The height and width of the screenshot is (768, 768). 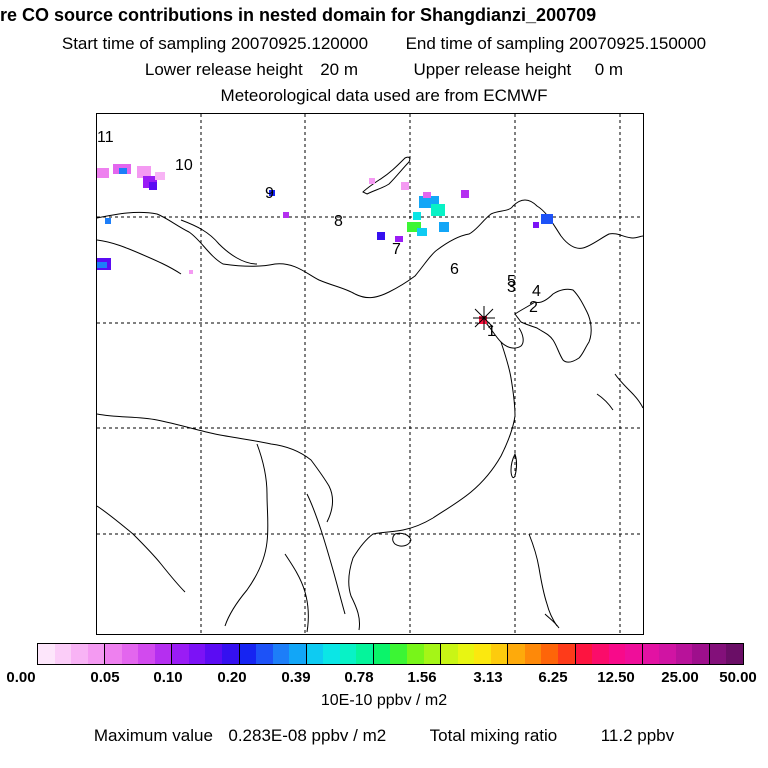 I want to click on traj-label-5: 5, so click(x=511, y=281).